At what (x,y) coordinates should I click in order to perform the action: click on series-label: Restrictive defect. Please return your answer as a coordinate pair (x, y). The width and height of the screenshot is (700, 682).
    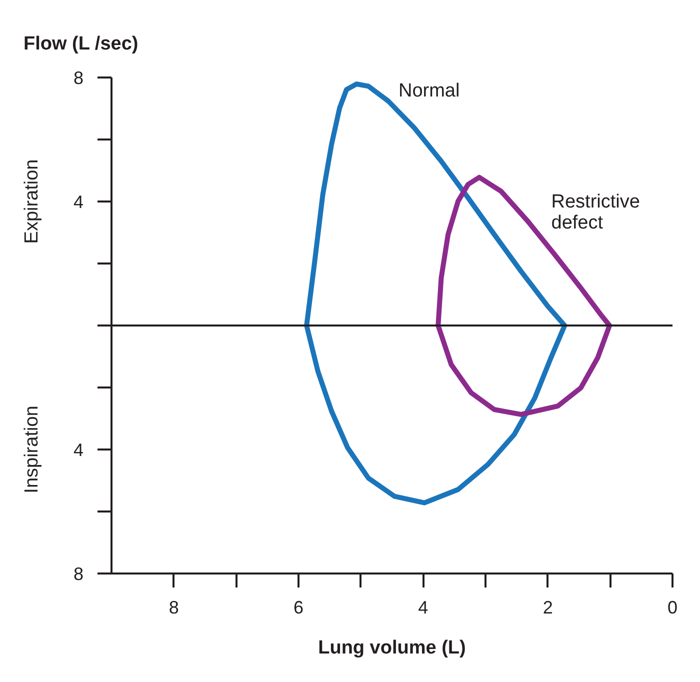
    Looking at the image, I should click on (595, 212).